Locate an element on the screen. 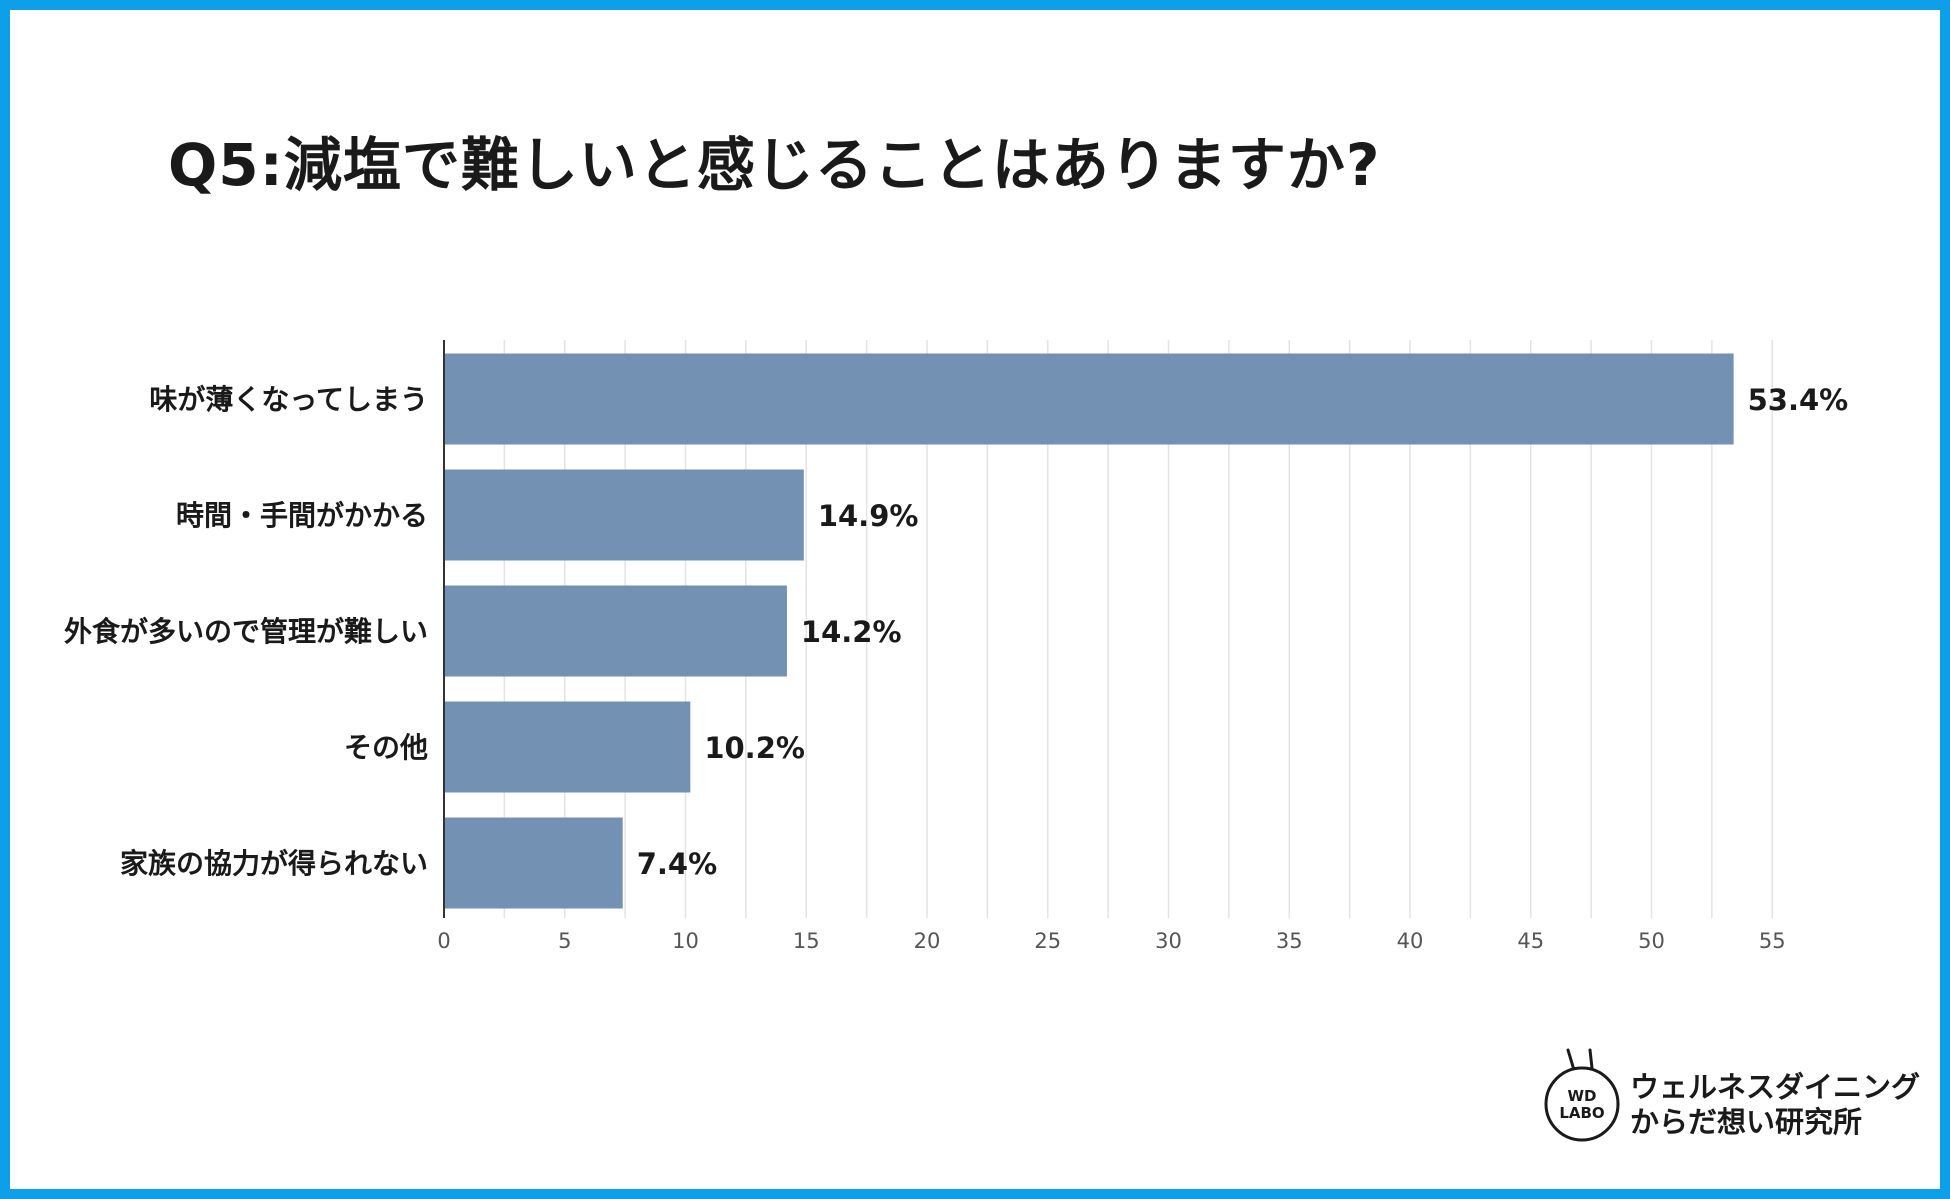 The width and height of the screenshot is (1950, 1199). x-tick-label: 25 is located at coordinates (1047, 941).